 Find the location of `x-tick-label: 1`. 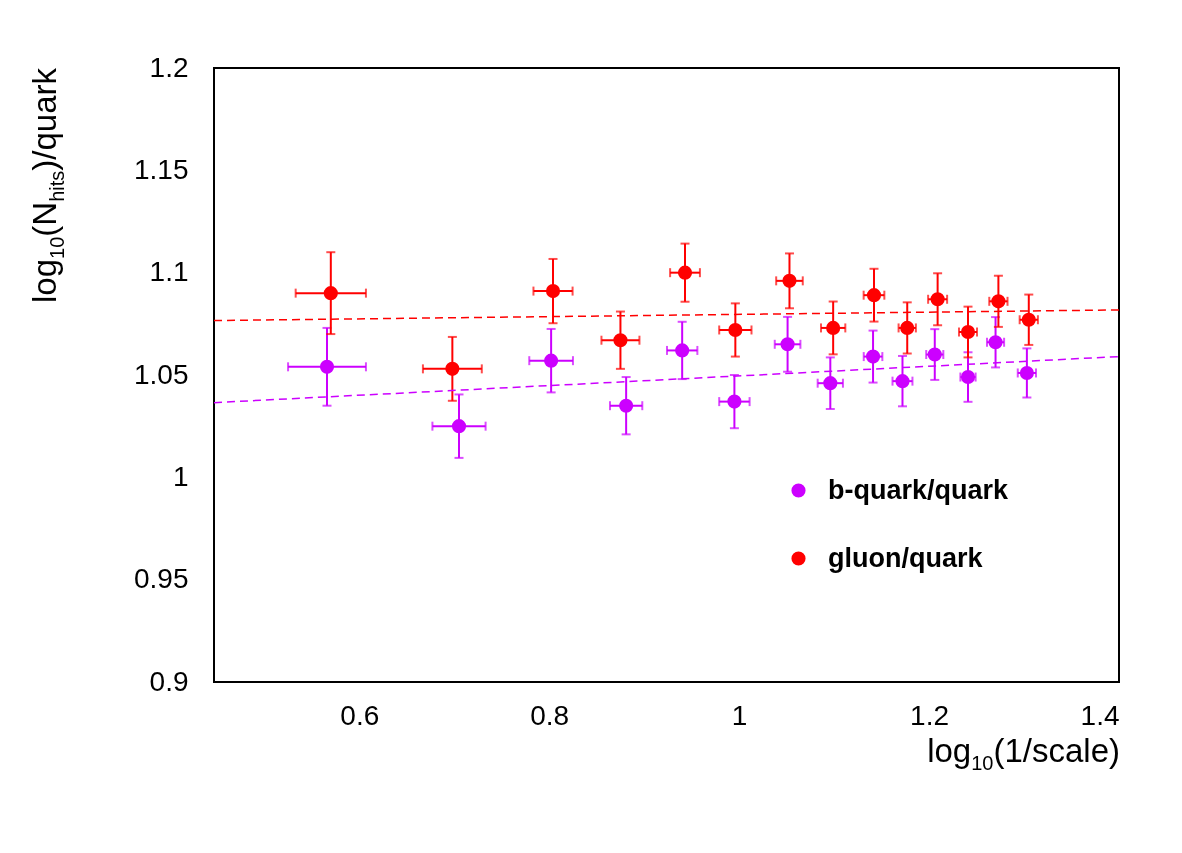

x-tick-label: 1 is located at coordinates (739, 715).